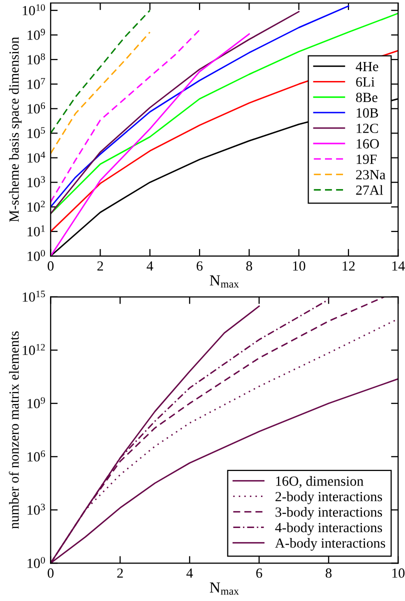 The height and width of the screenshot is (601, 405). I want to click on y-tick-label: 10$^{8}$, so click(36, 58).